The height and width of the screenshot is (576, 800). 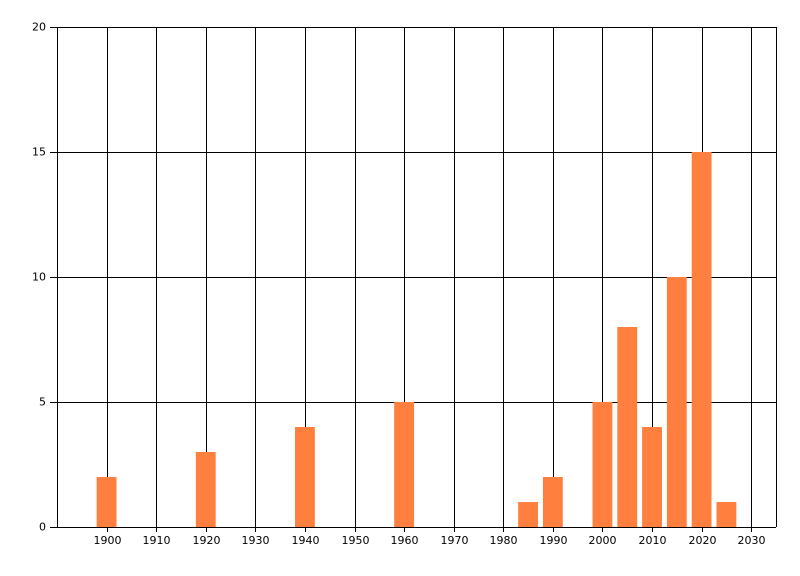 What do you see at coordinates (39, 27) in the screenshot?
I see `y-tick-label: 20` at bounding box center [39, 27].